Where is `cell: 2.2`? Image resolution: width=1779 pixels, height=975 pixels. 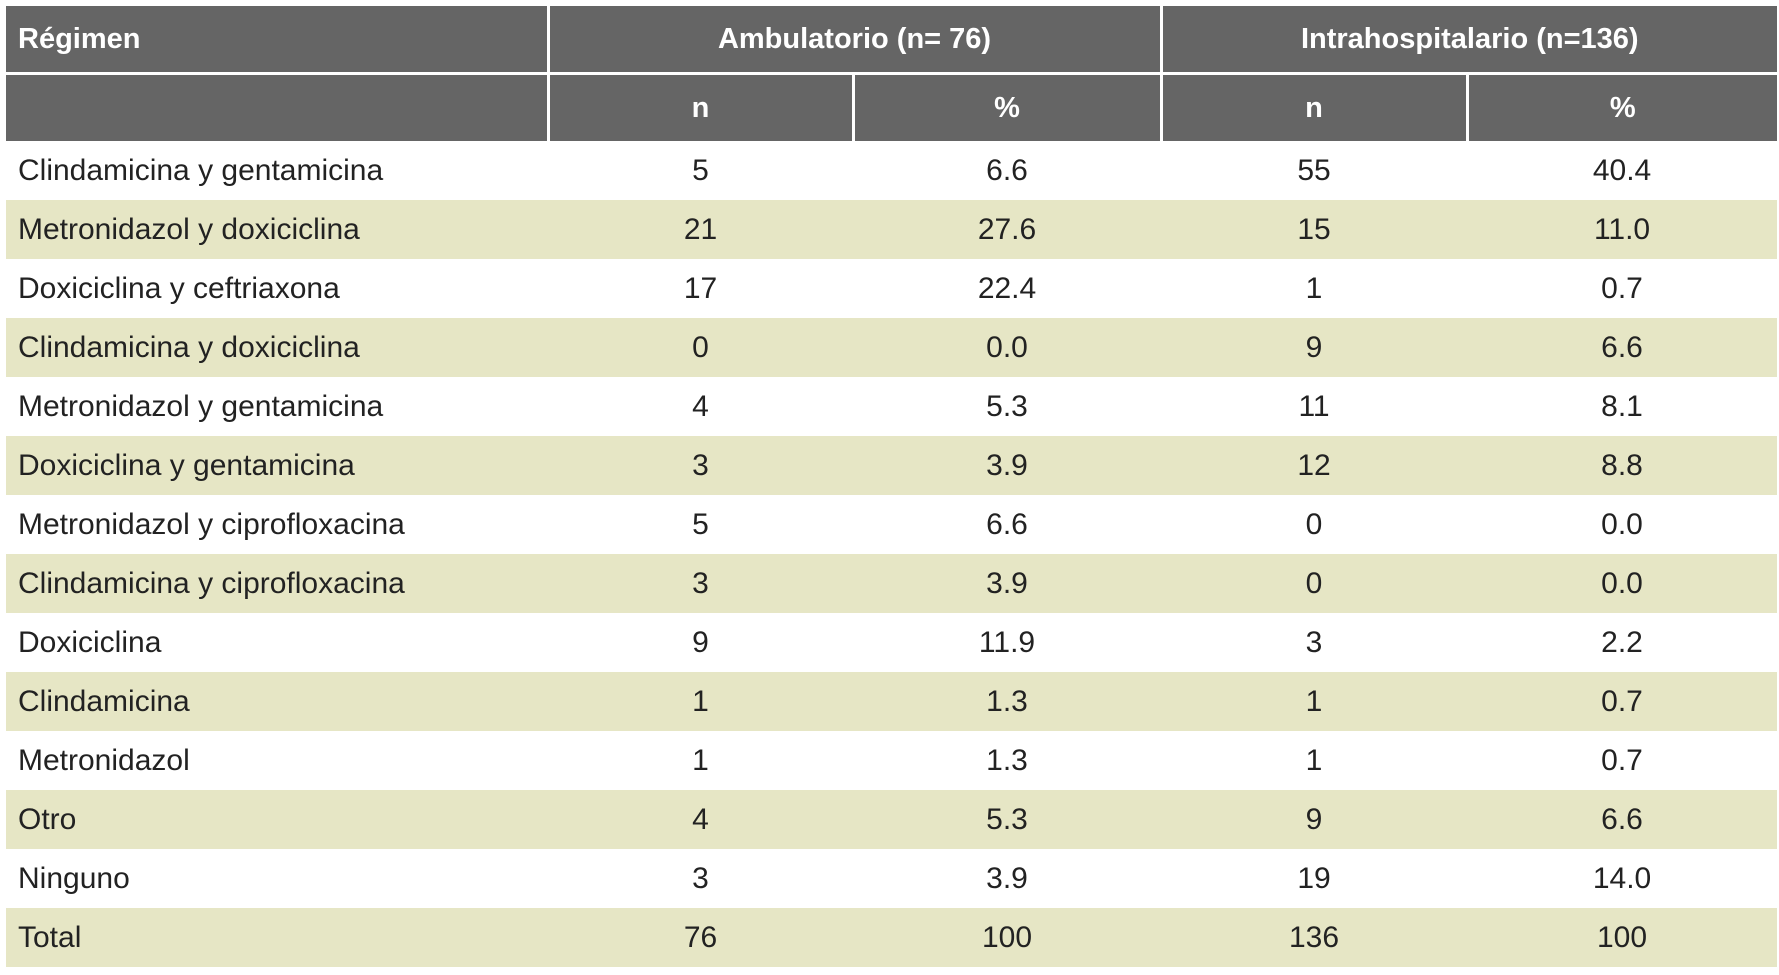 cell: 2.2 is located at coordinates (1622, 642).